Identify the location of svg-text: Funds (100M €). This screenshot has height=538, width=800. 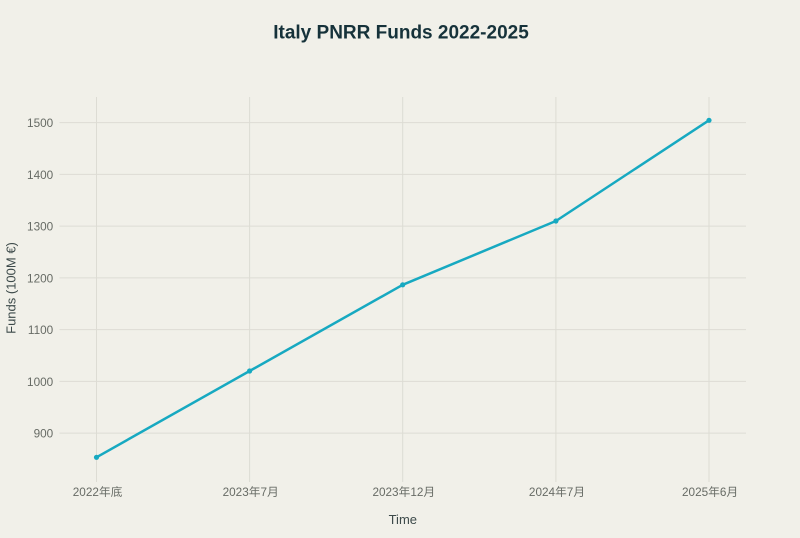
(11, 288).